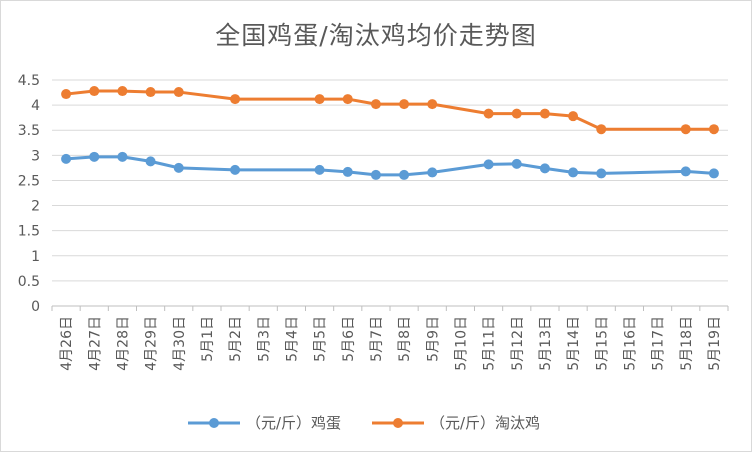  Describe the element at coordinates (461, 343) in the screenshot. I see `x-tick-label: 5月10日` at that location.